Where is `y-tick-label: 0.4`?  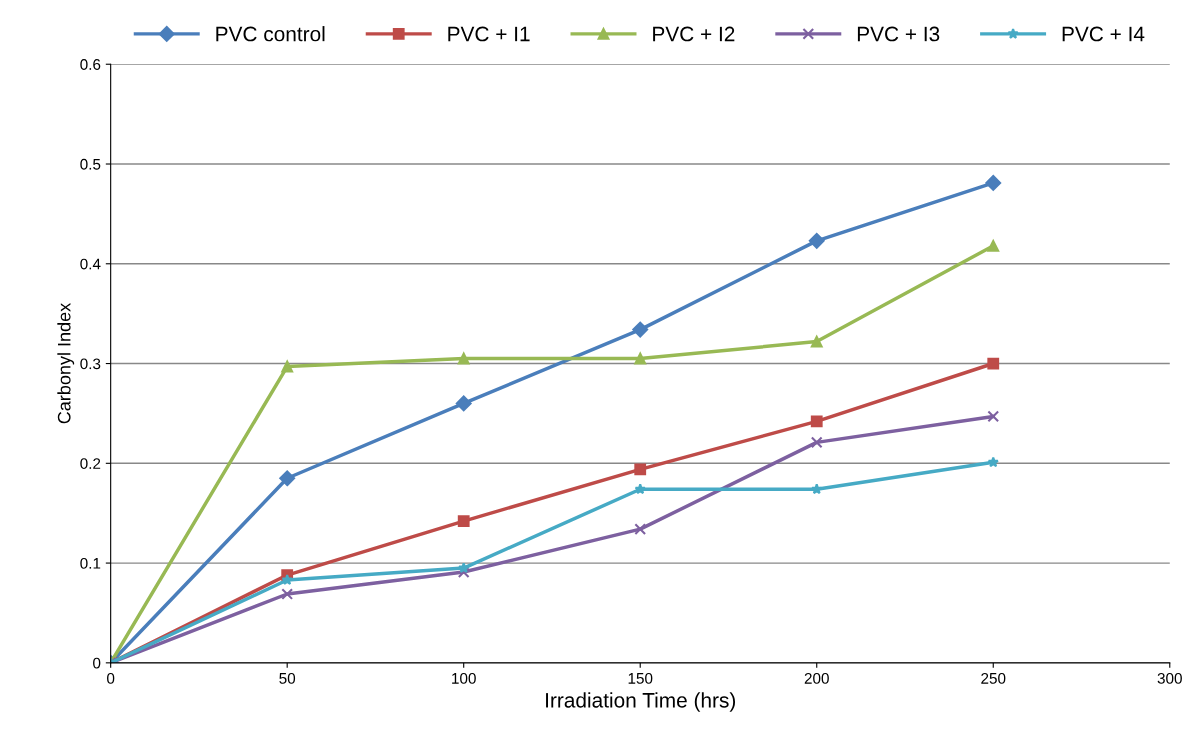 y-tick-label: 0.4 is located at coordinates (90, 264).